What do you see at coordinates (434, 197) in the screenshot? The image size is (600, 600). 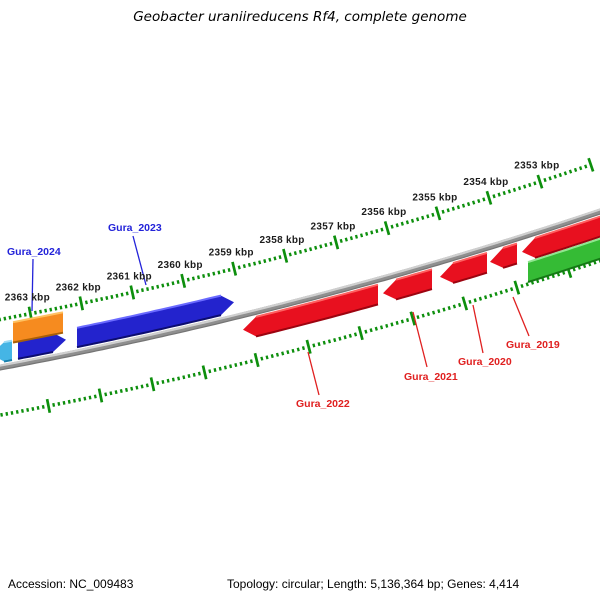 I see `ruler-label-2355: 2355 kbp` at bounding box center [434, 197].